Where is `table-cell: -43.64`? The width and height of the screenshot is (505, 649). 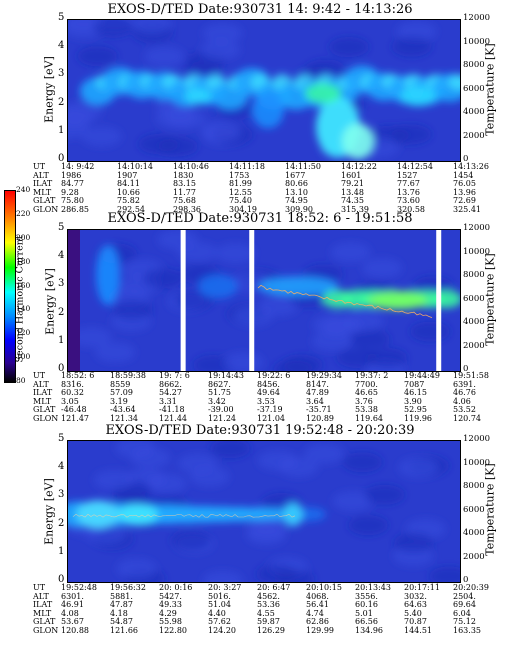 table-cell: -43.64 is located at coordinates (123, 410).